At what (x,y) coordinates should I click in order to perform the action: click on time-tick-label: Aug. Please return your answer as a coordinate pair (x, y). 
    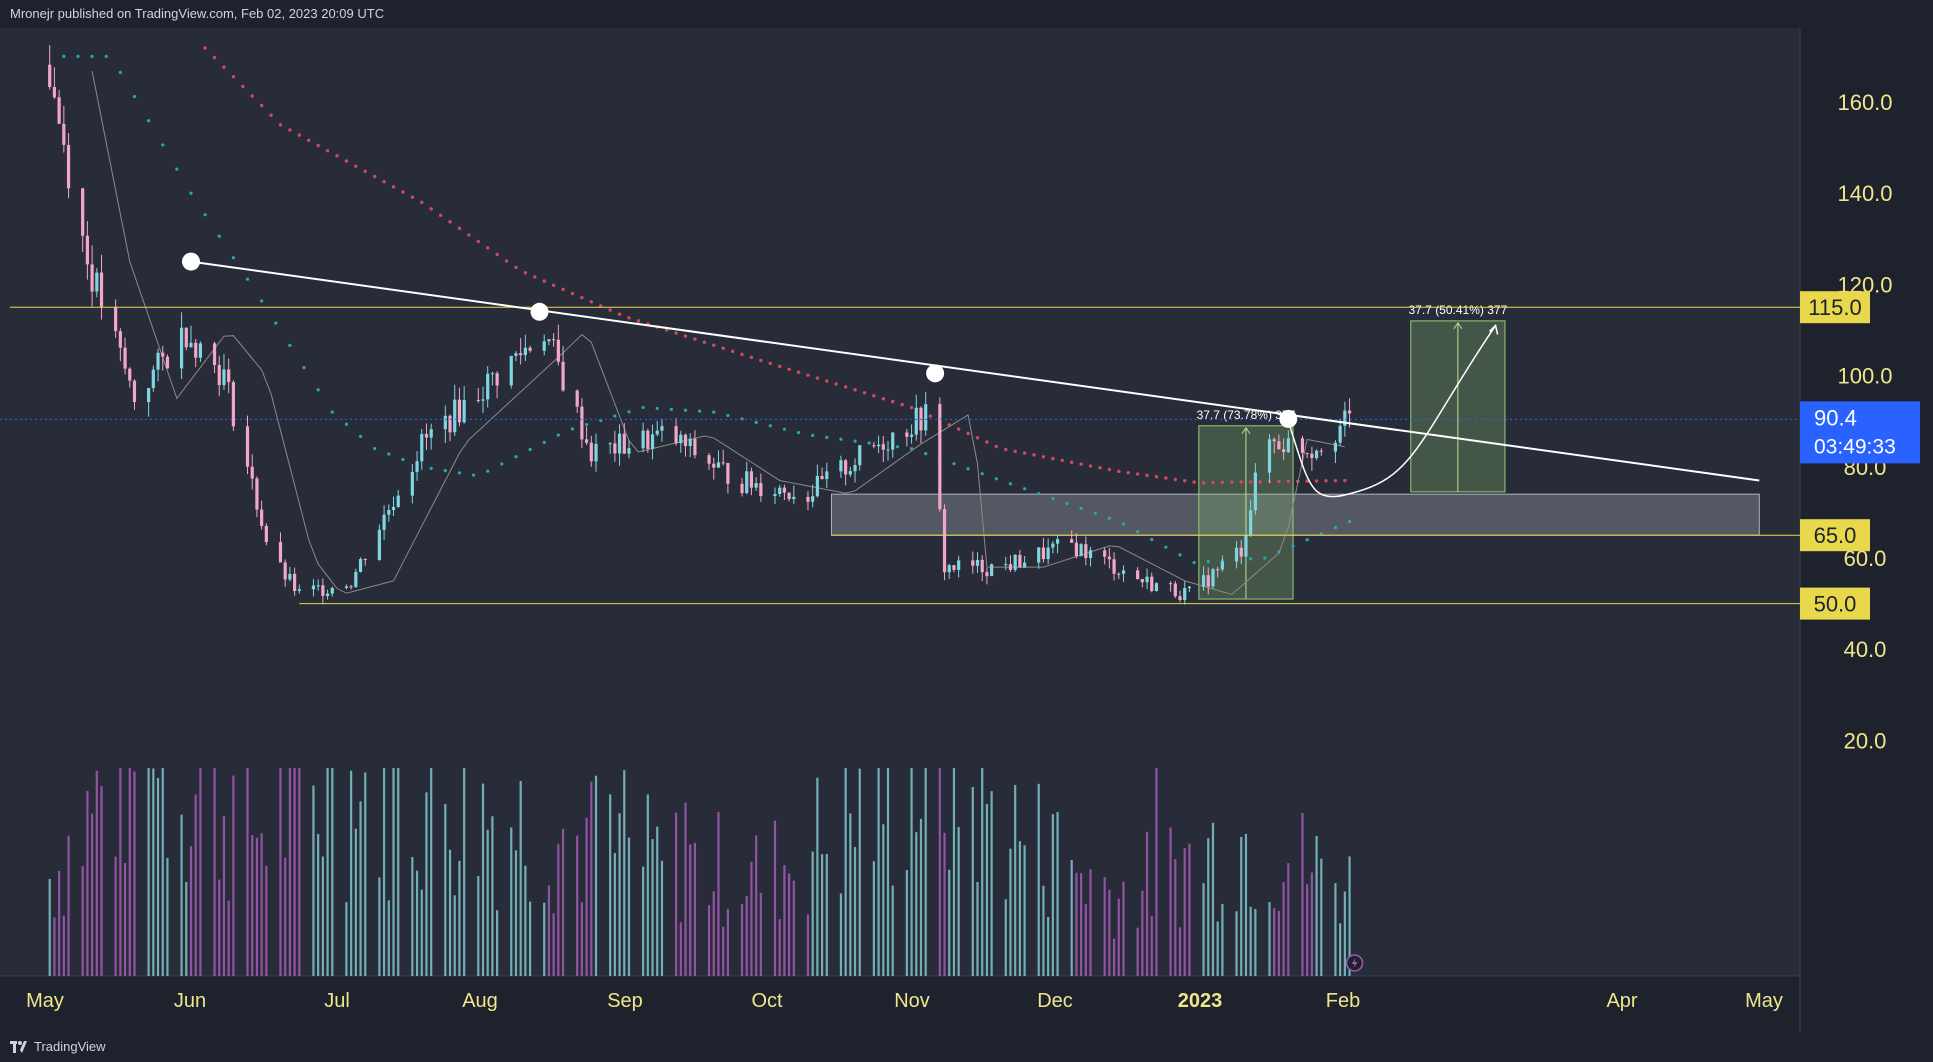
    Looking at the image, I should click on (480, 1001).